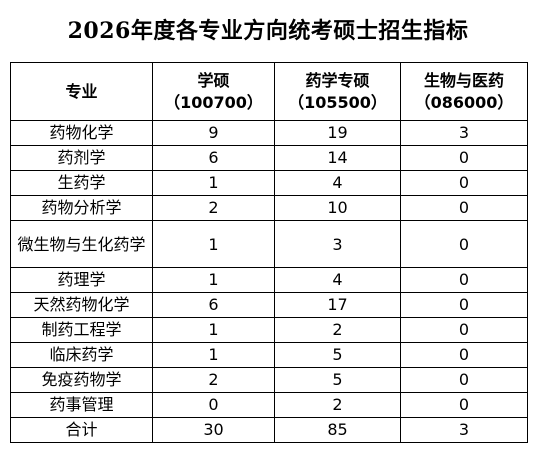 This screenshot has width=536, height=461. I want to click on header-pharmacy: 药学专硕 （105500）, so click(337, 91).